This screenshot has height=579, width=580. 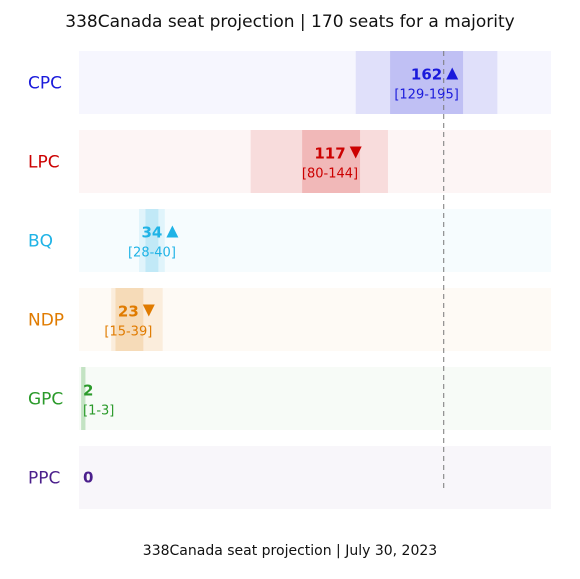 I want to click on range-band-gpc, so click(x=83, y=398).